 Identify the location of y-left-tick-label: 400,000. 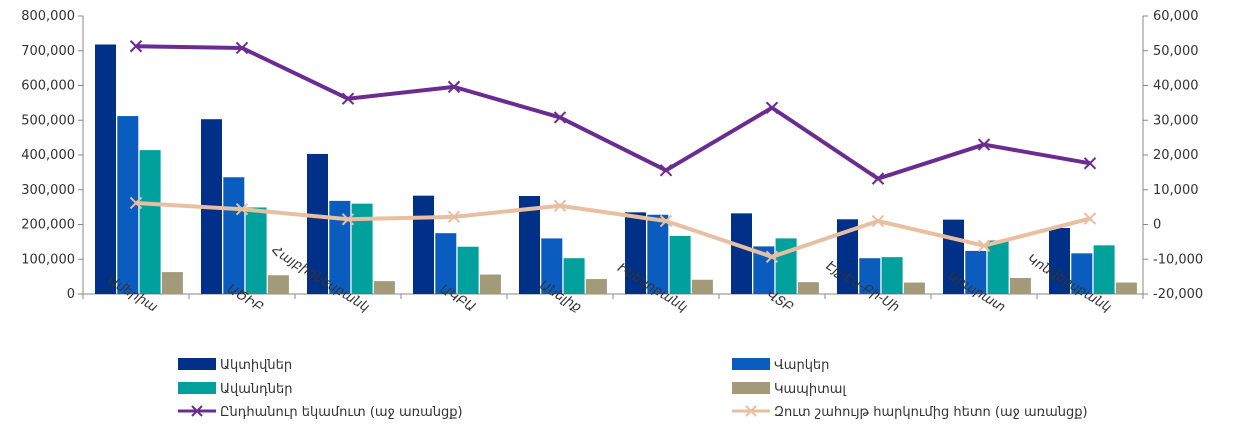
(48, 155).